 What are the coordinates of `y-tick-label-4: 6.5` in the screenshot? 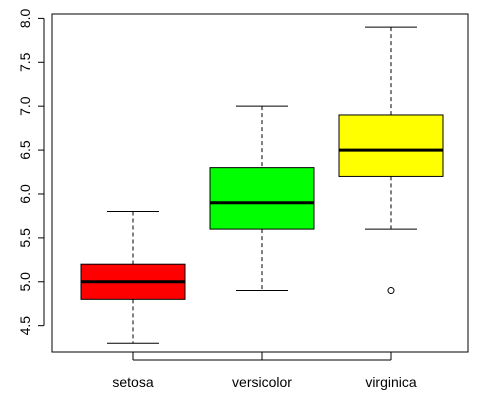 It's located at (25, 150).